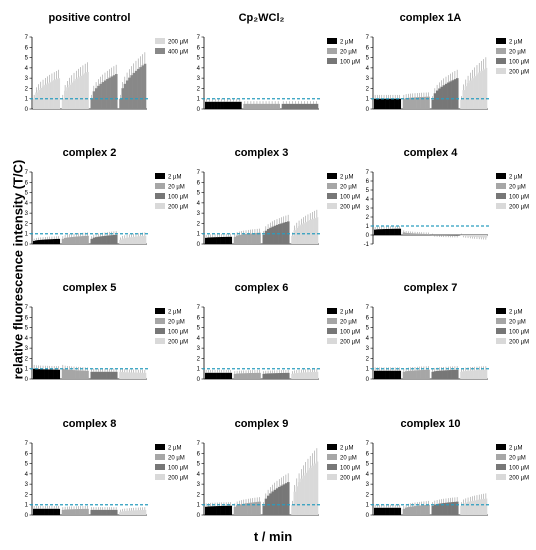  Describe the element at coordinates (447, 332) in the screenshot. I see `subplot-9: complex 7 0 1 2 3 4 5 6 7 2 µM 20 µM 100 µM 200 µM` at that location.